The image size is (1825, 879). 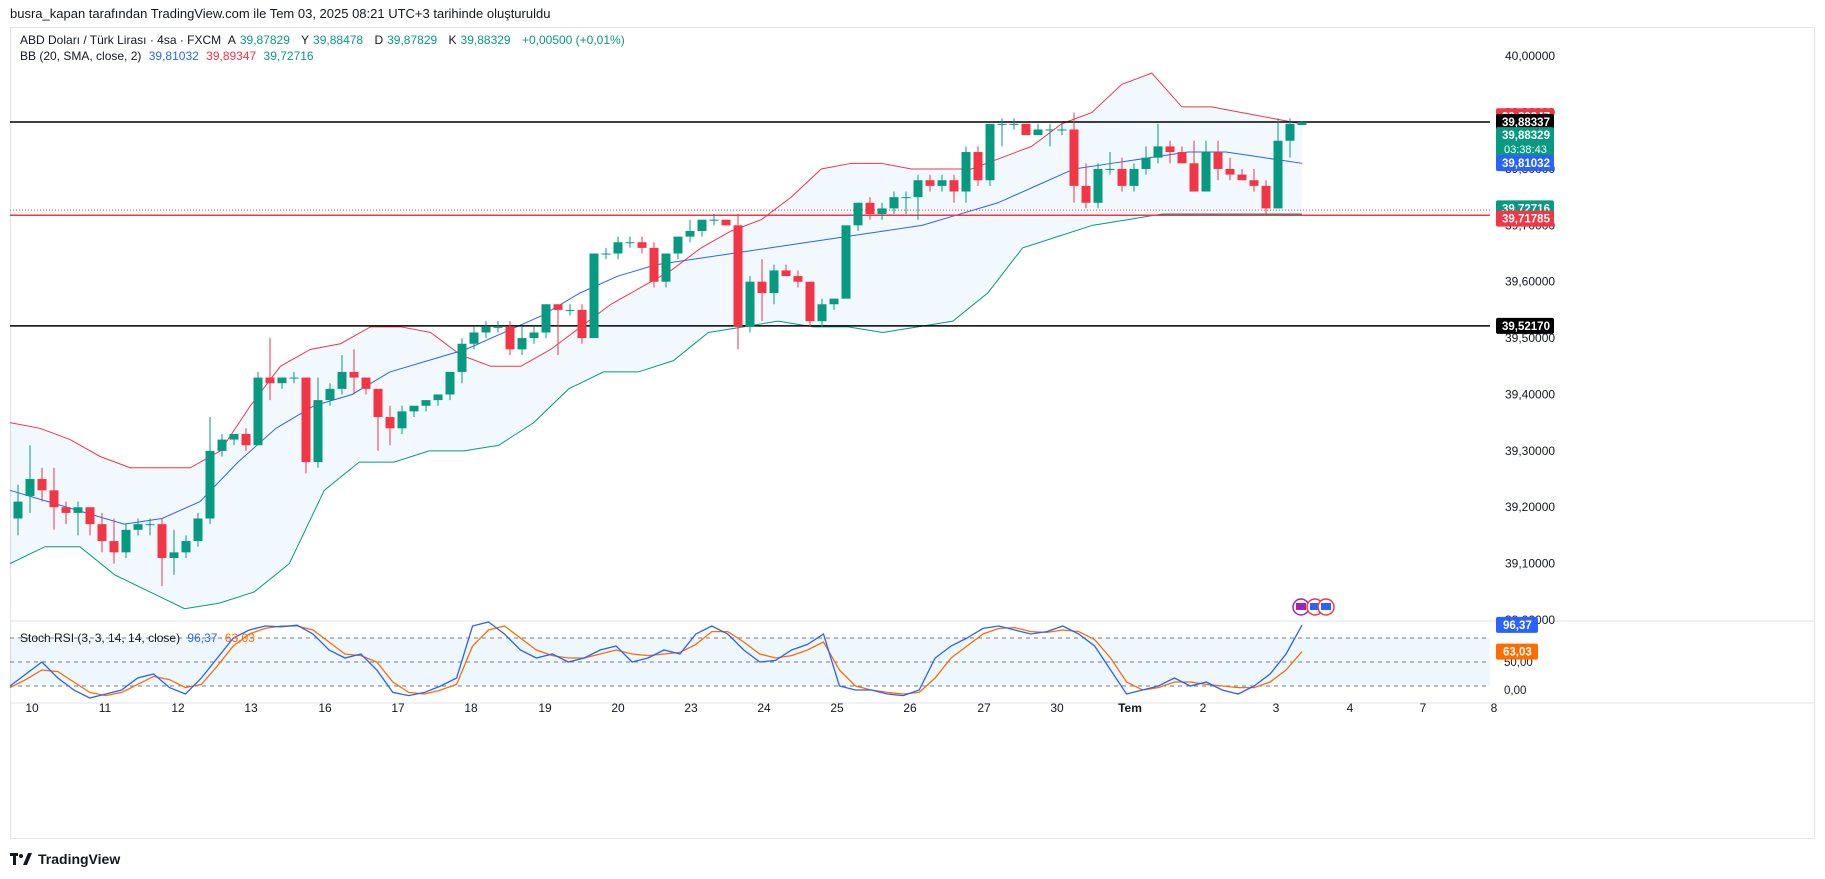 What do you see at coordinates (471, 708) in the screenshot?
I see `time-tick-label: 18` at bounding box center [471, 708].